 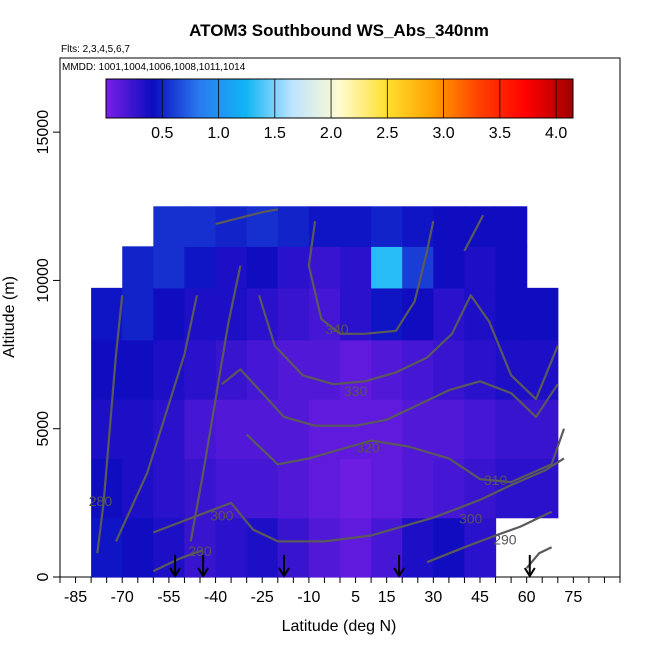 I want to click on x-tick-label: 45, so click(x=480, y=597).